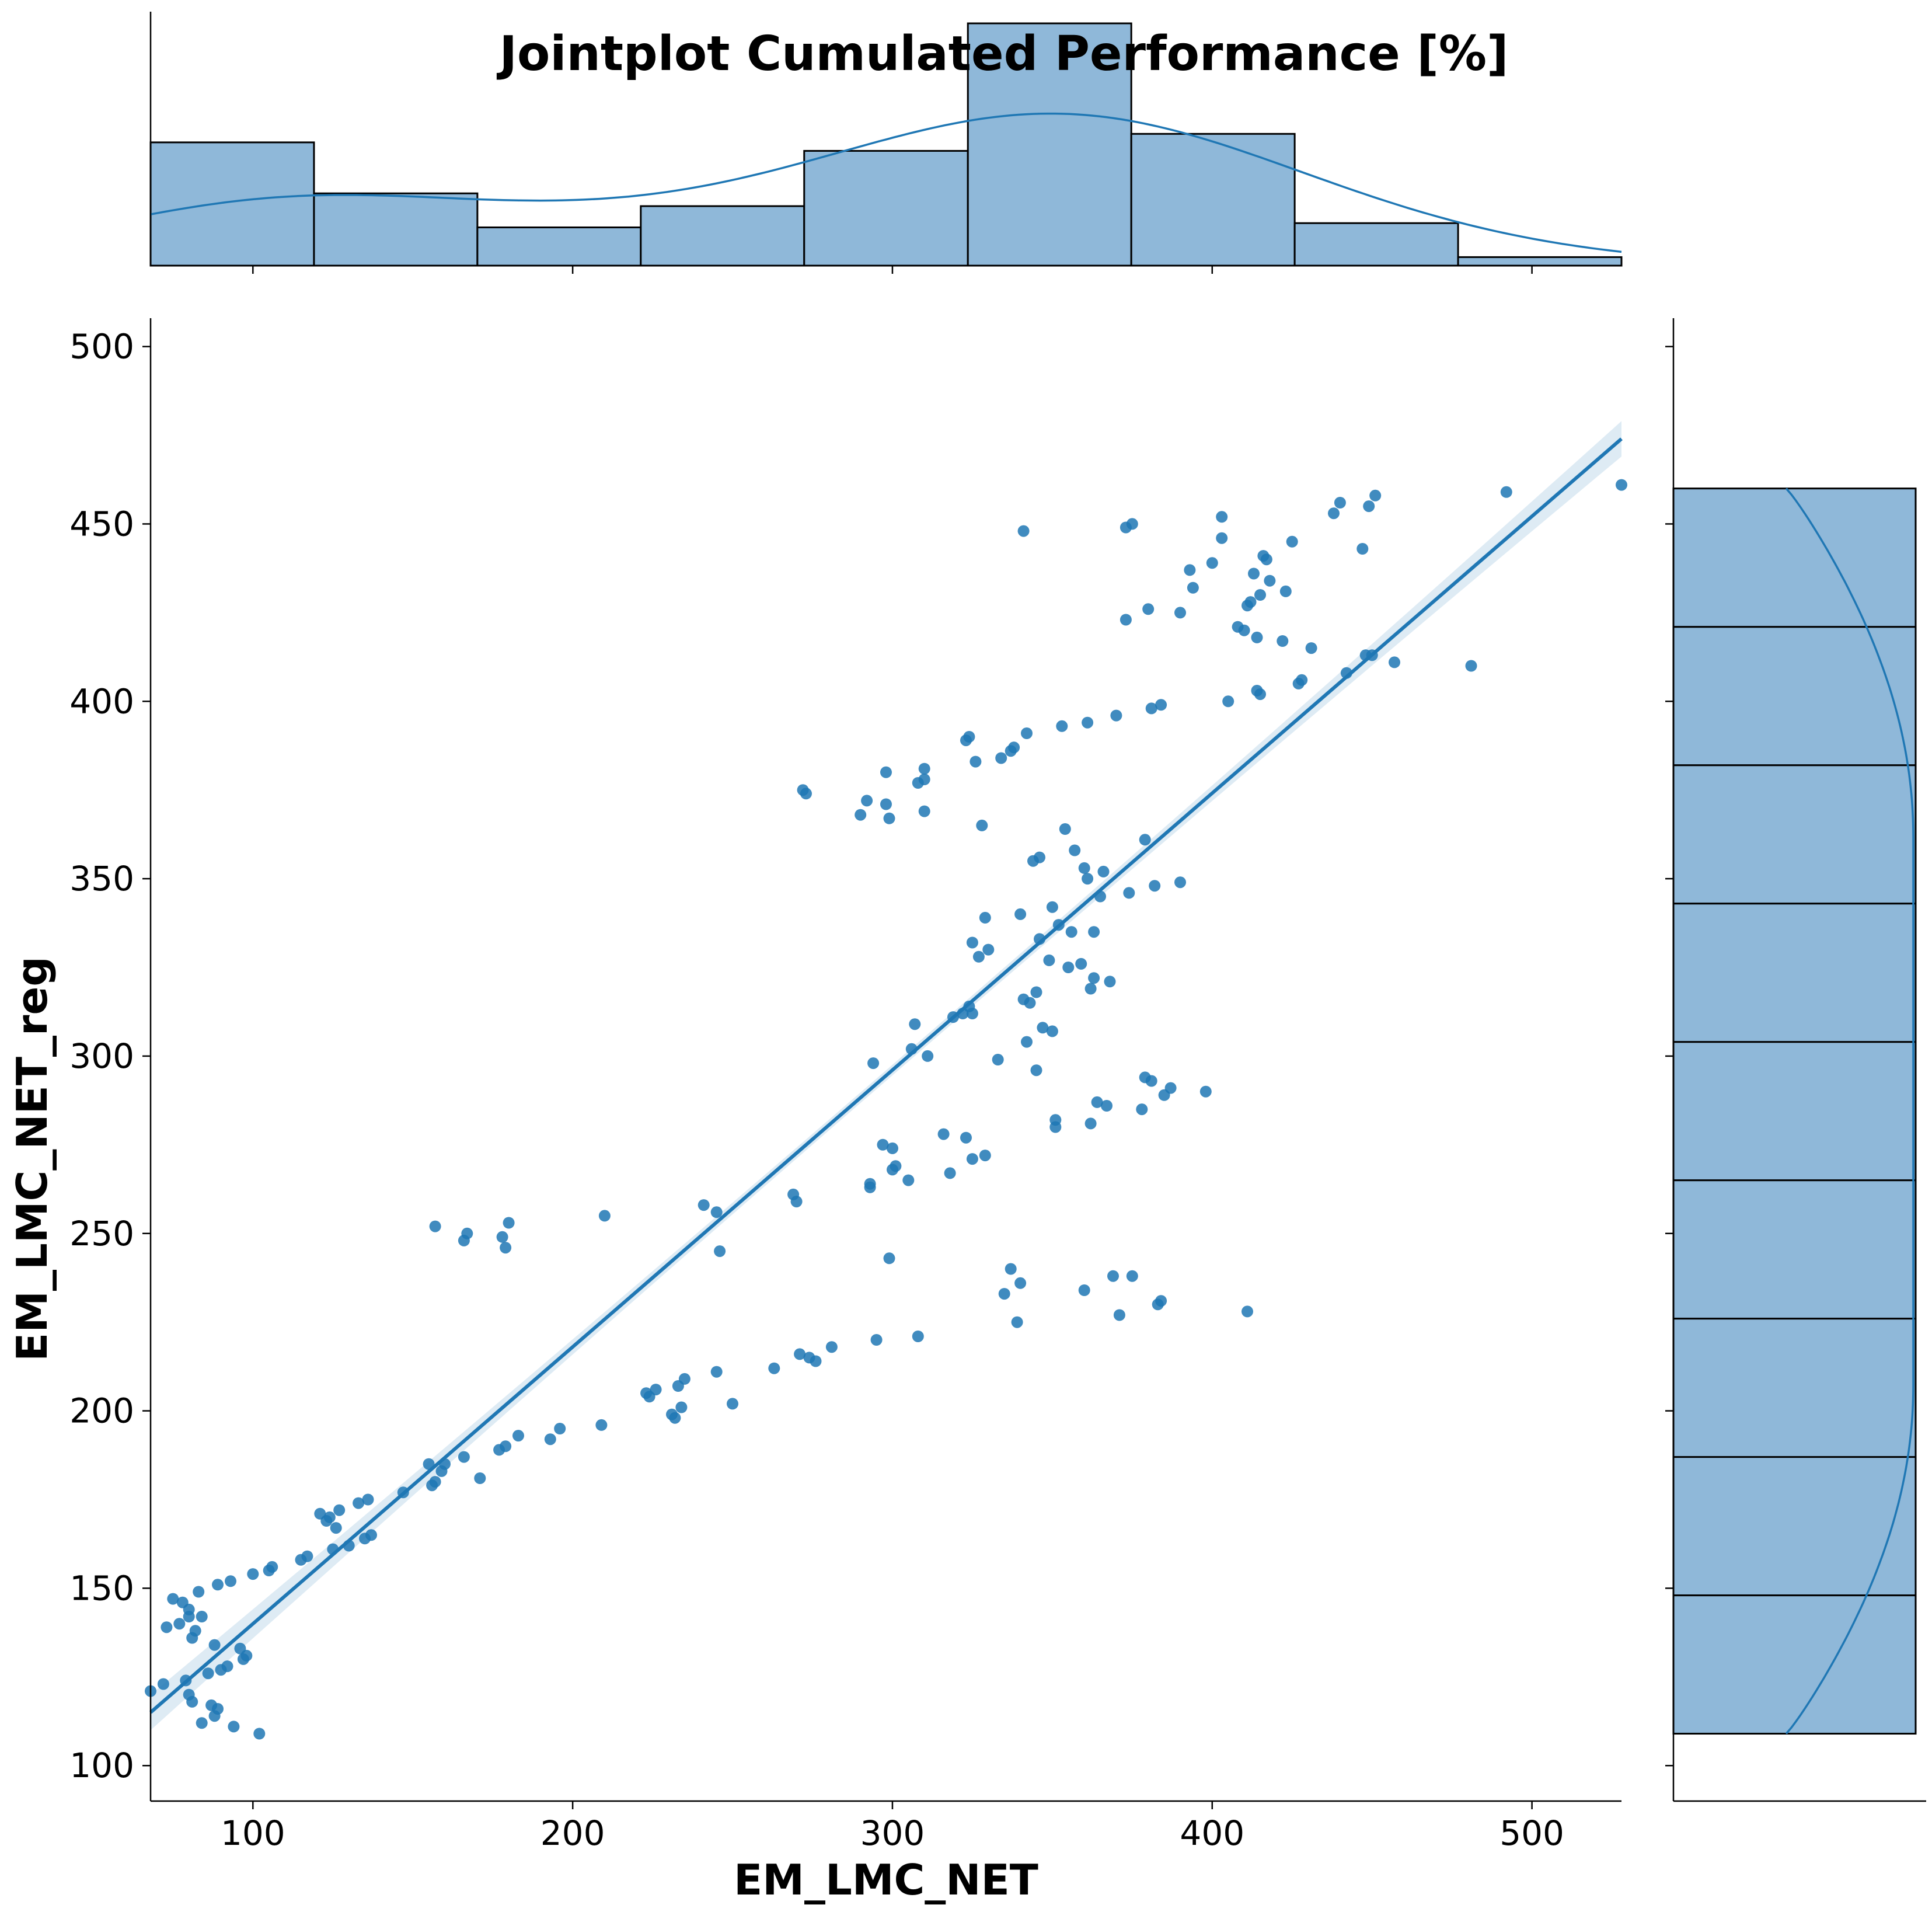 The image size is (1932, 1905). I want to click on y-tick-label: 100, so click(101, 1765).